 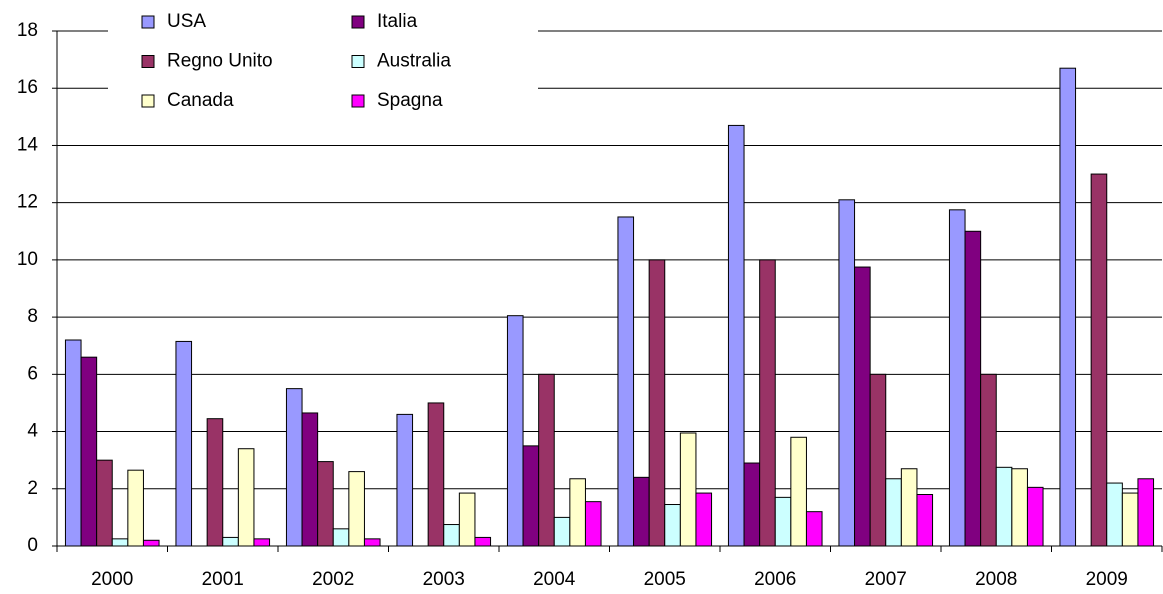 I want to click on x-tick-label: 2005, so click(x=665, y=579).